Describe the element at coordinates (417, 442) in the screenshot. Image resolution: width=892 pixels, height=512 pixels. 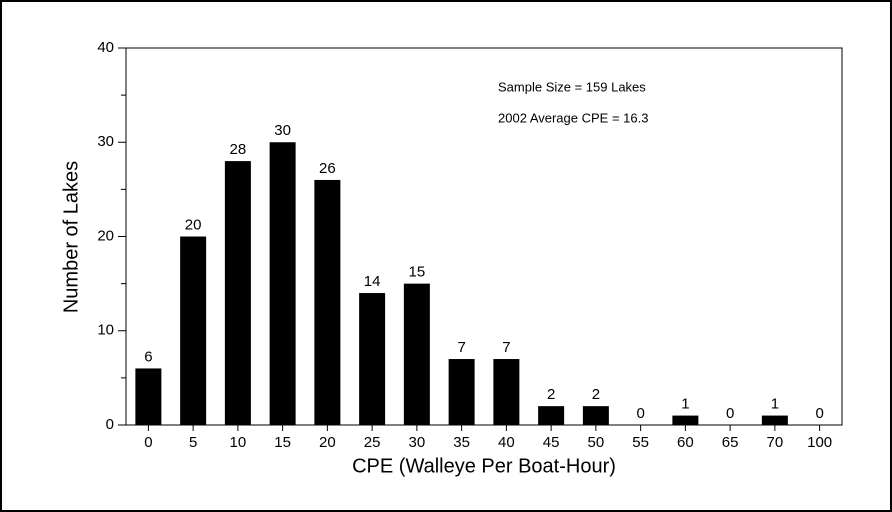
I see `x-tick-label: 30` at that location.